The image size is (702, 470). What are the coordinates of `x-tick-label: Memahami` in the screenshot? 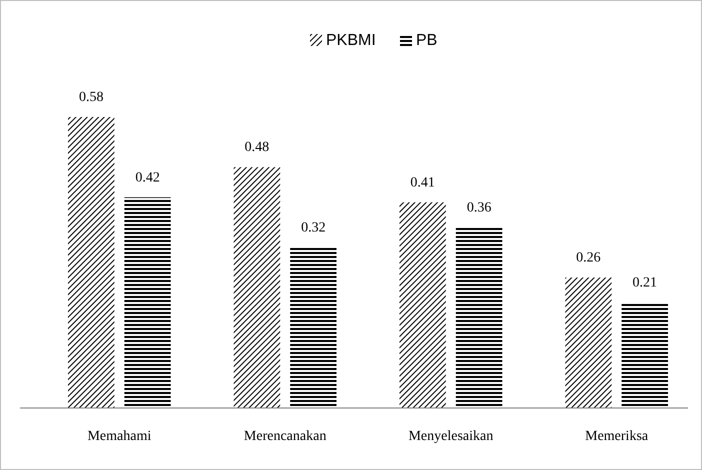 It's located at (120, 436).